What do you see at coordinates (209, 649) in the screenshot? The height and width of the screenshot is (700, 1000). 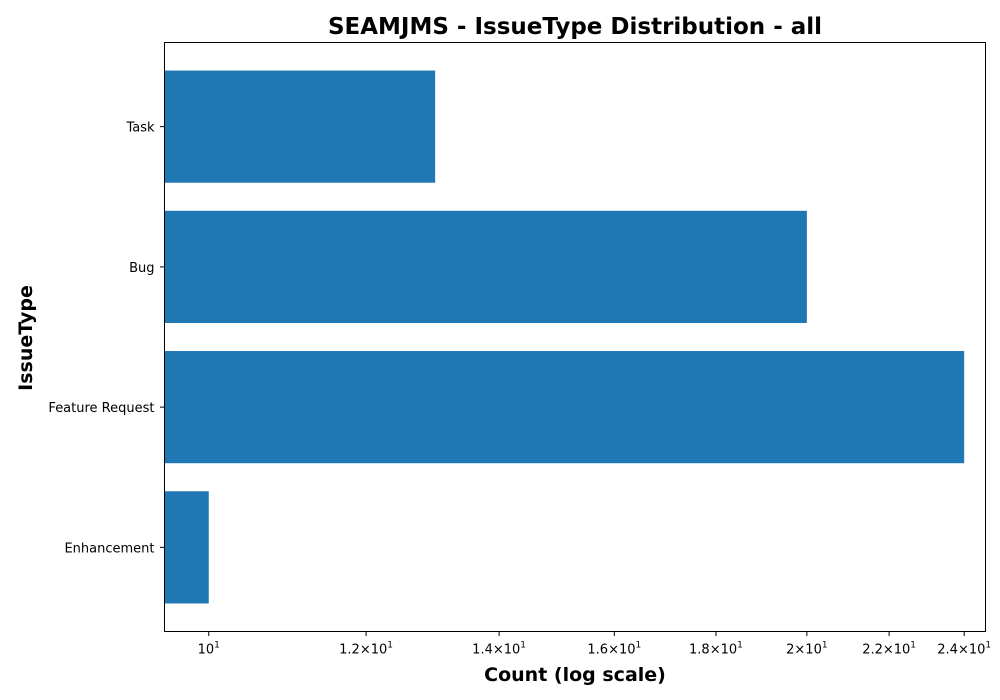 I see `x-tick-label: 101` at bounding box center [209, 649].